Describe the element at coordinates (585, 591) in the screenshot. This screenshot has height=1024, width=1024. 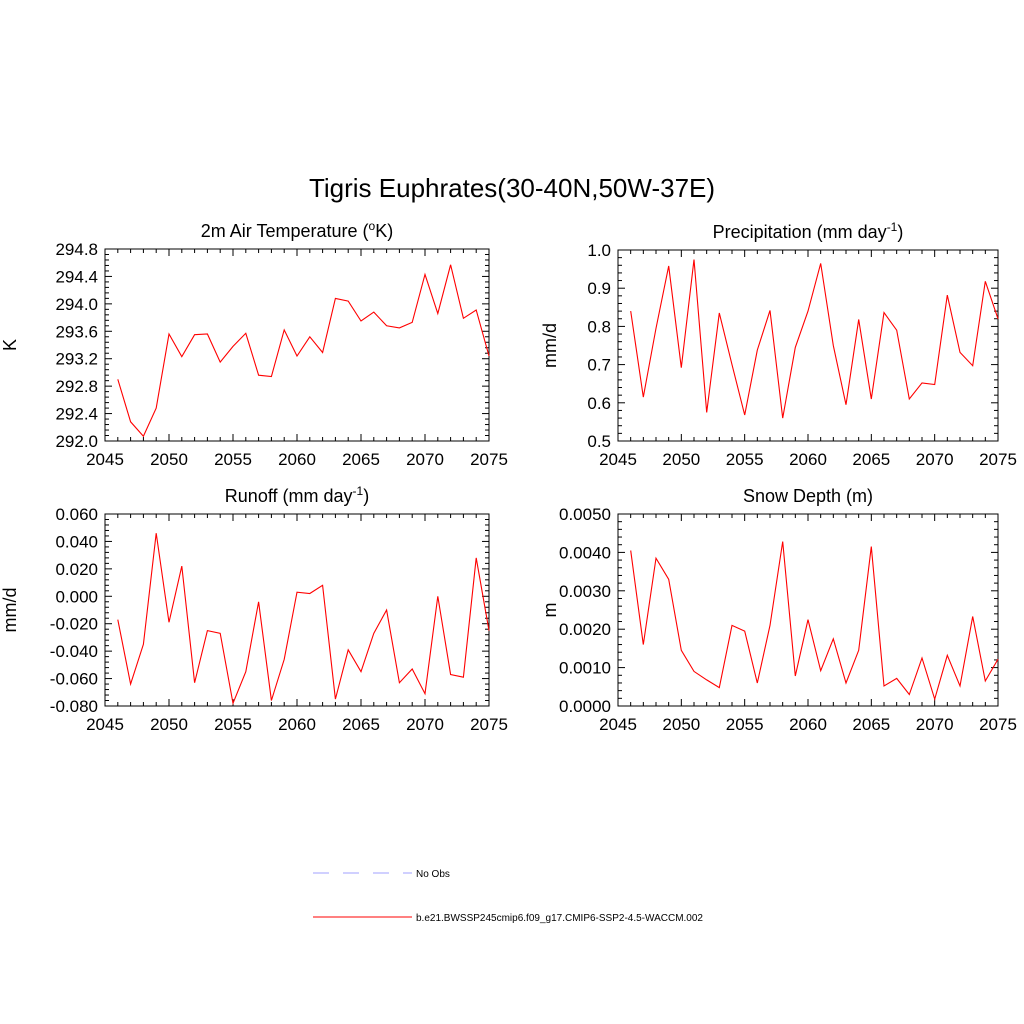
I see `y-tick-label: 0.0030` at that location.